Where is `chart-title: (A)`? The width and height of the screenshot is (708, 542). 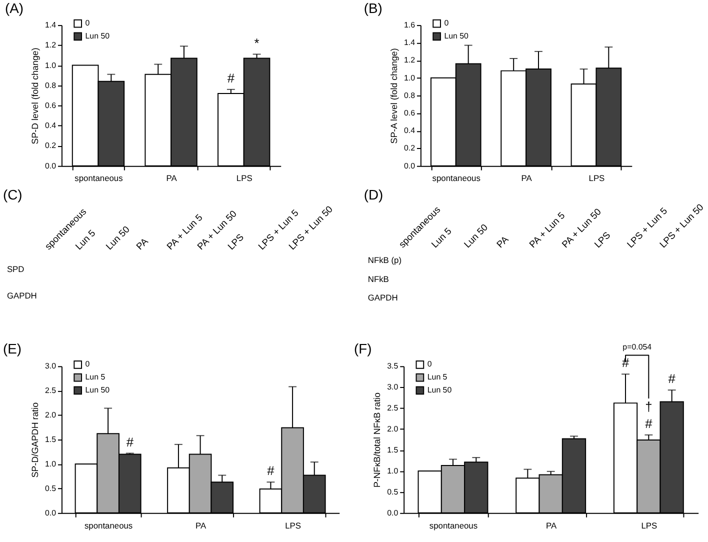
chart-title: (A) is located at coordinates (14, 8).